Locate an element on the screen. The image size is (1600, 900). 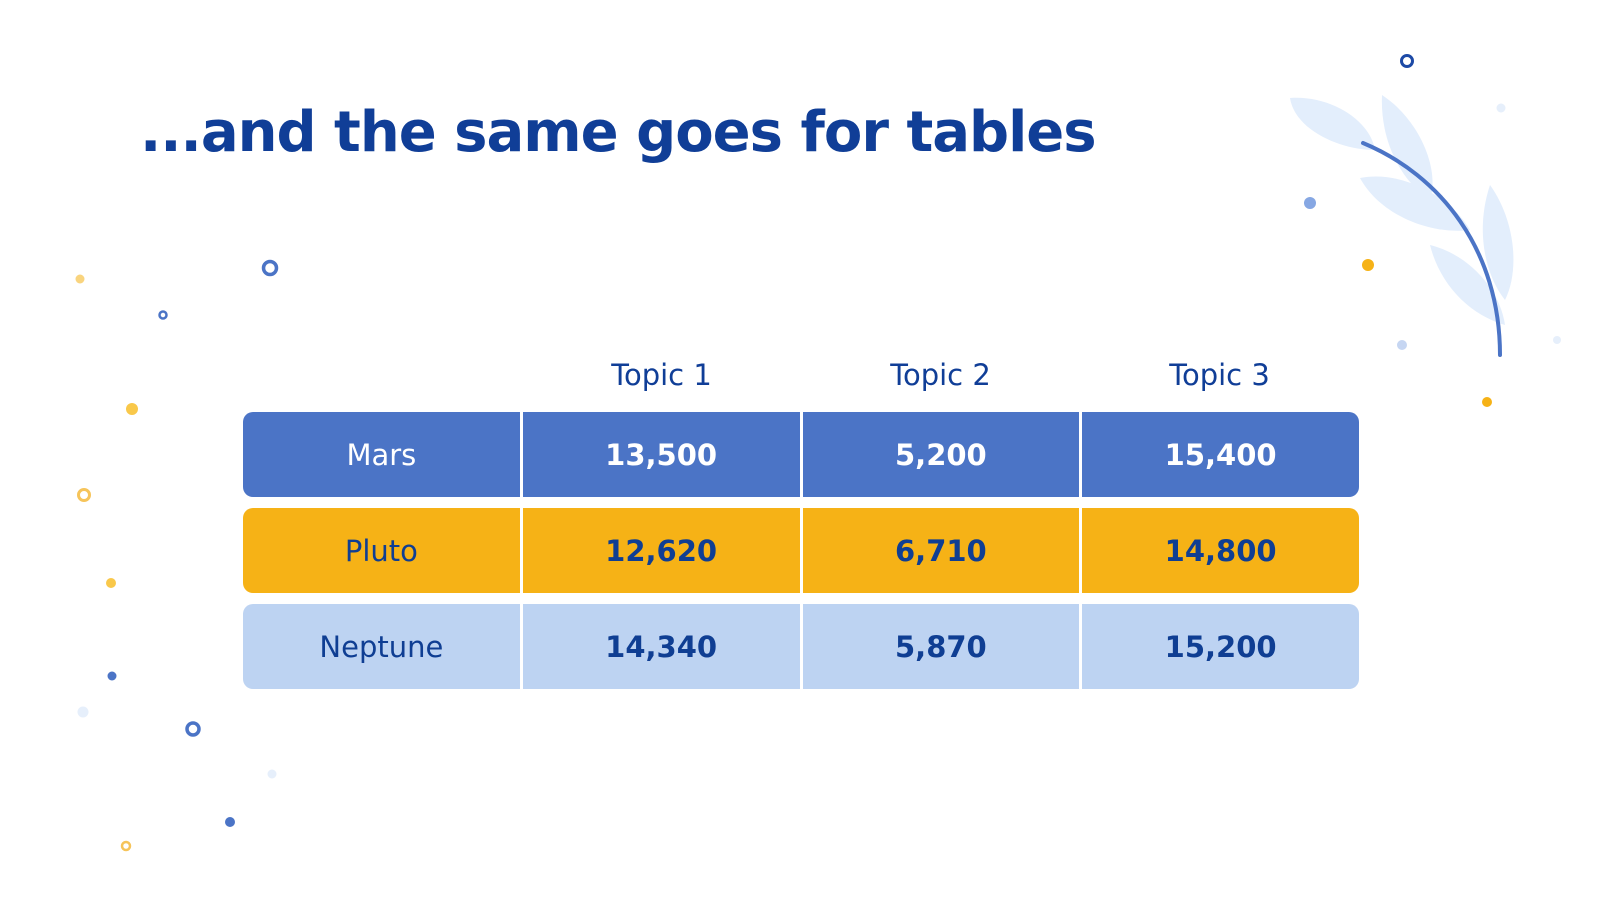
table-cell-value: 13,500 is located at coordinates (659, 454).